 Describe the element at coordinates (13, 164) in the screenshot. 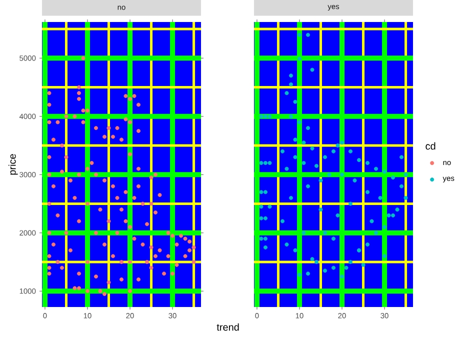

I see `y-axis-title: price` at that location.